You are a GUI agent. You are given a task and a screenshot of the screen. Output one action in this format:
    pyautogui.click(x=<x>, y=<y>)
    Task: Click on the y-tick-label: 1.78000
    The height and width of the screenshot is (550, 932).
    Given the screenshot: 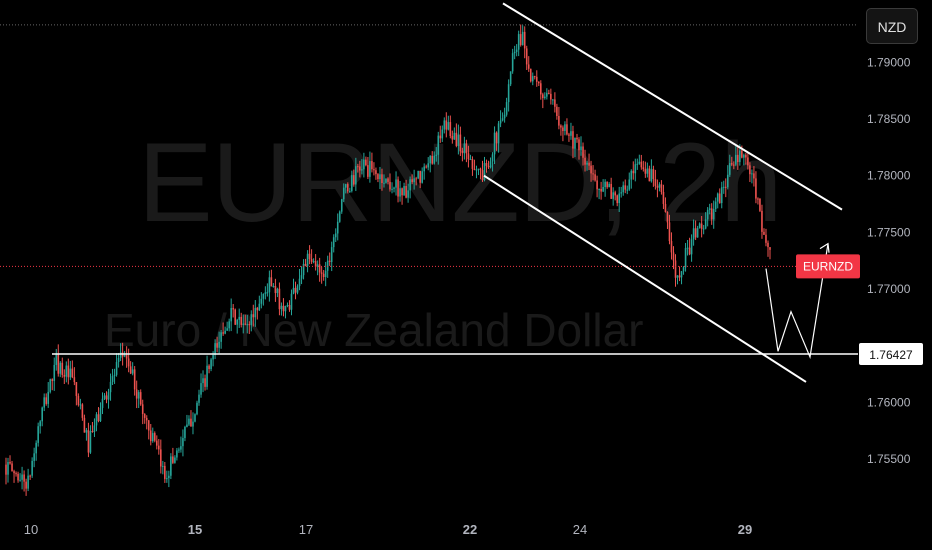 What is the action you would take?
    pyautogui.click(x=889, y=176)
    